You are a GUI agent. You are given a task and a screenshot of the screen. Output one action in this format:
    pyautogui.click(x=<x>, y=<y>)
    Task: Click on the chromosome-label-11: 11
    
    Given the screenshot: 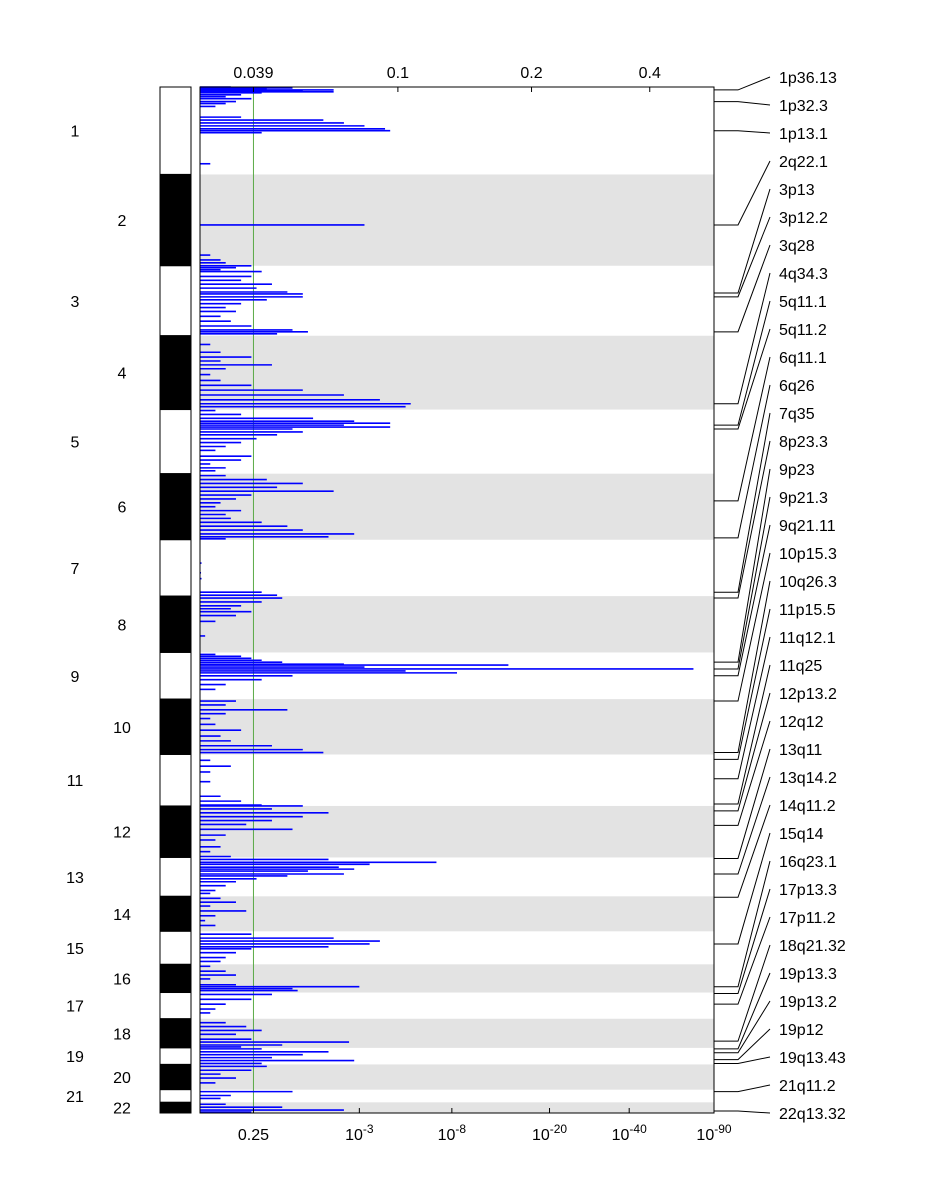 What is the action you would take?
    pyautogui.click(x=75, y=781)
    